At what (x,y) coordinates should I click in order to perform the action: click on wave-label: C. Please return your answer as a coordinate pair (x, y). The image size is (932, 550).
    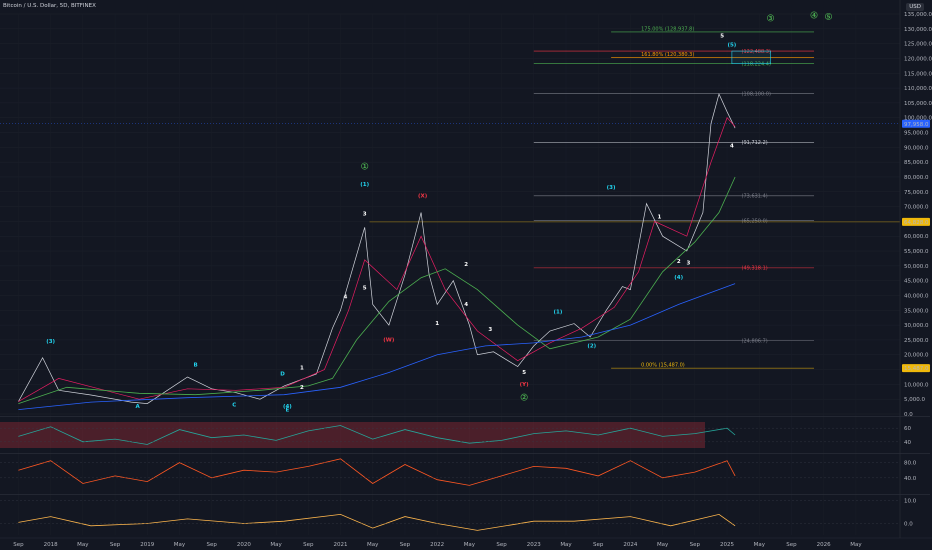
    Looking at the image, I should click on (234, 406).